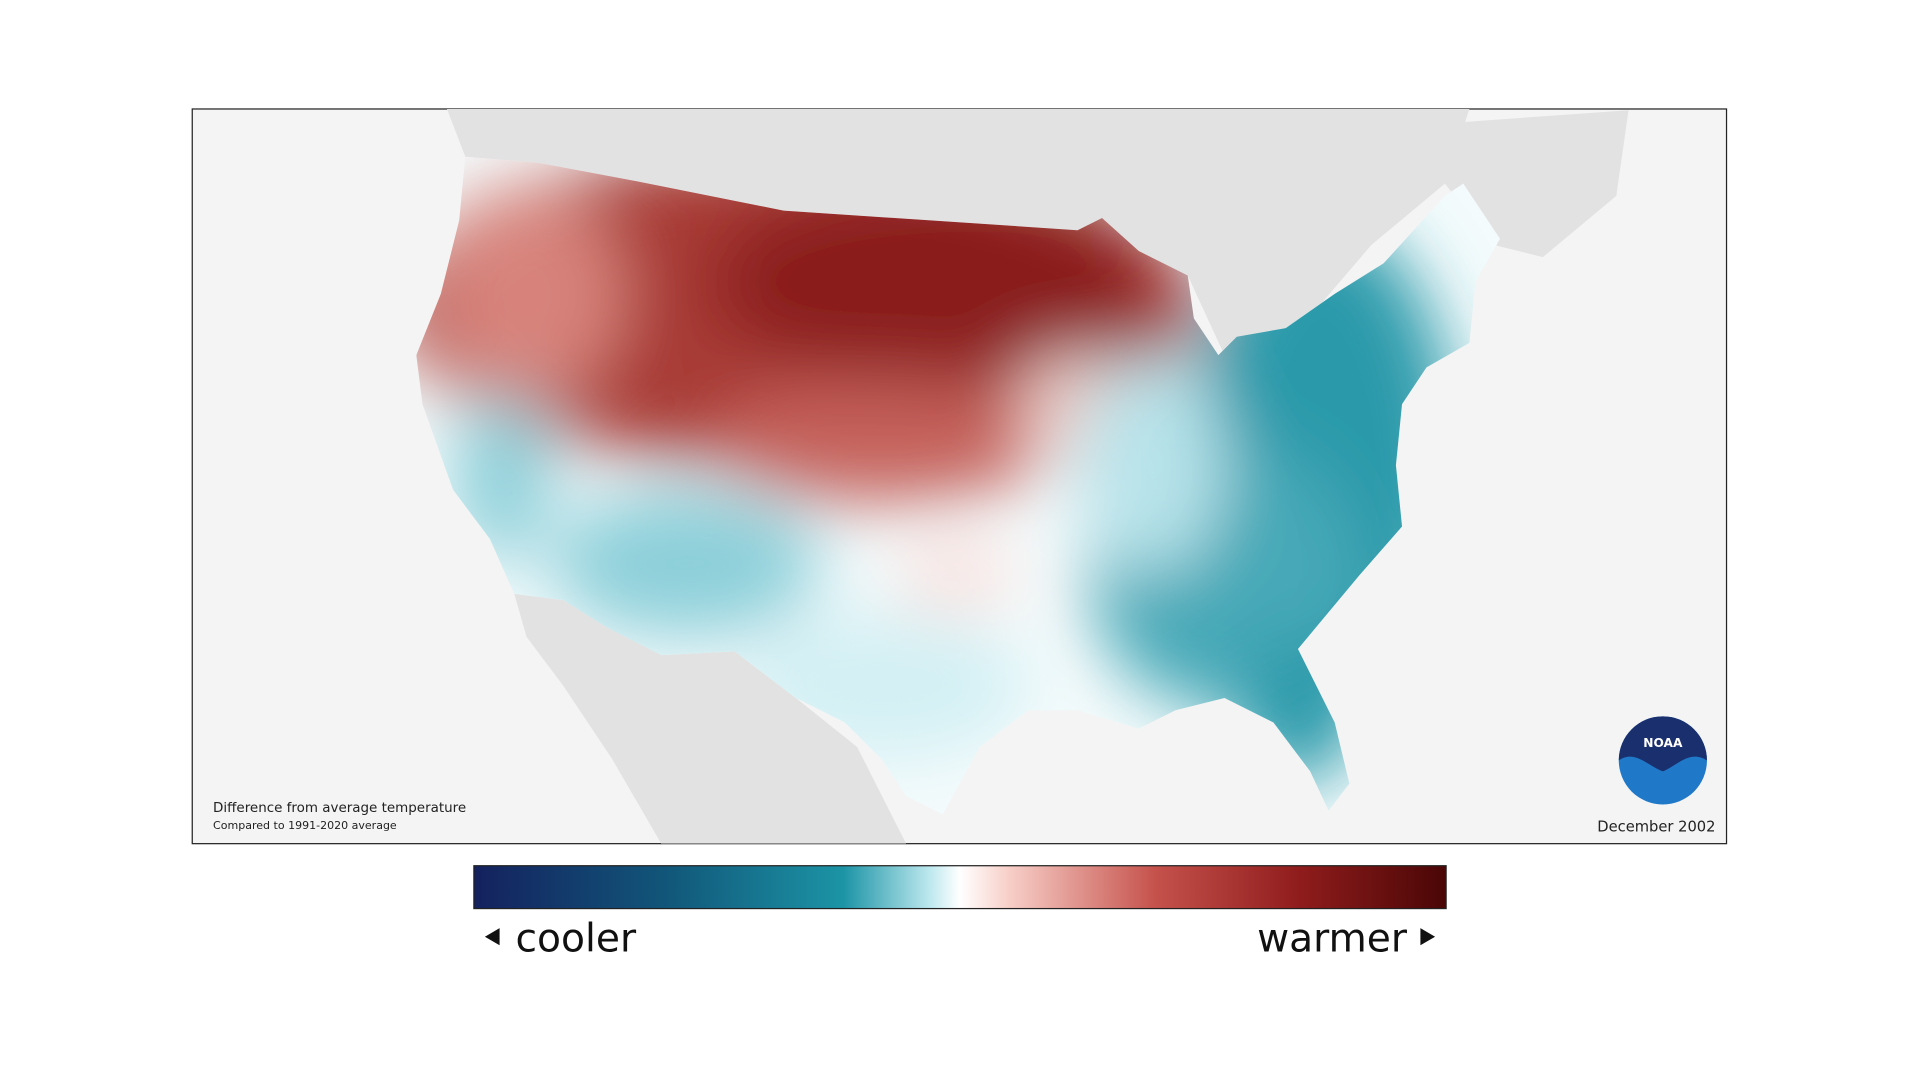 This screenshot has width=1920, height=1080. Describe the element at coordinates (1662, 760) in the screenshot. I see `noaa-logo: NOAA` at that location.